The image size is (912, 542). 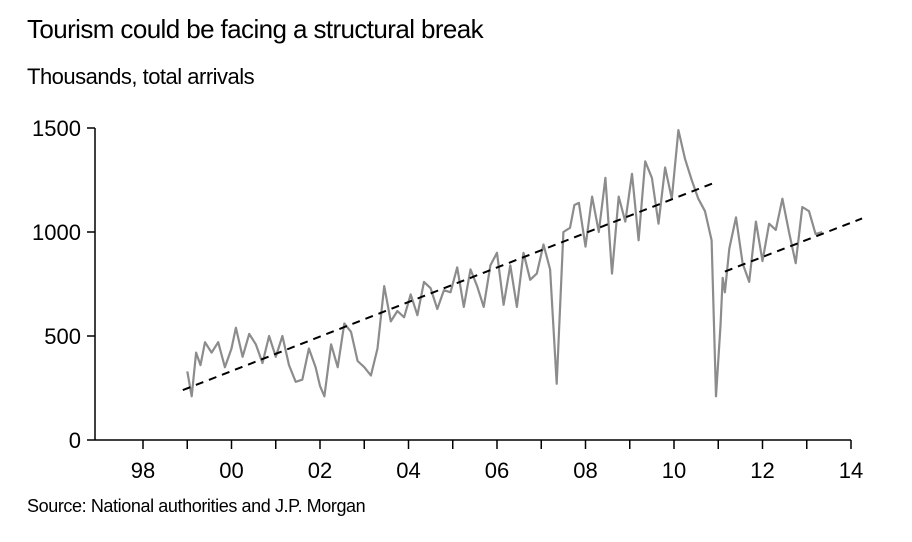 What do you see at coordinates (62, 336) in the screenshot?
I see `y-tick-label: 500` at bounding box center [62, 336].